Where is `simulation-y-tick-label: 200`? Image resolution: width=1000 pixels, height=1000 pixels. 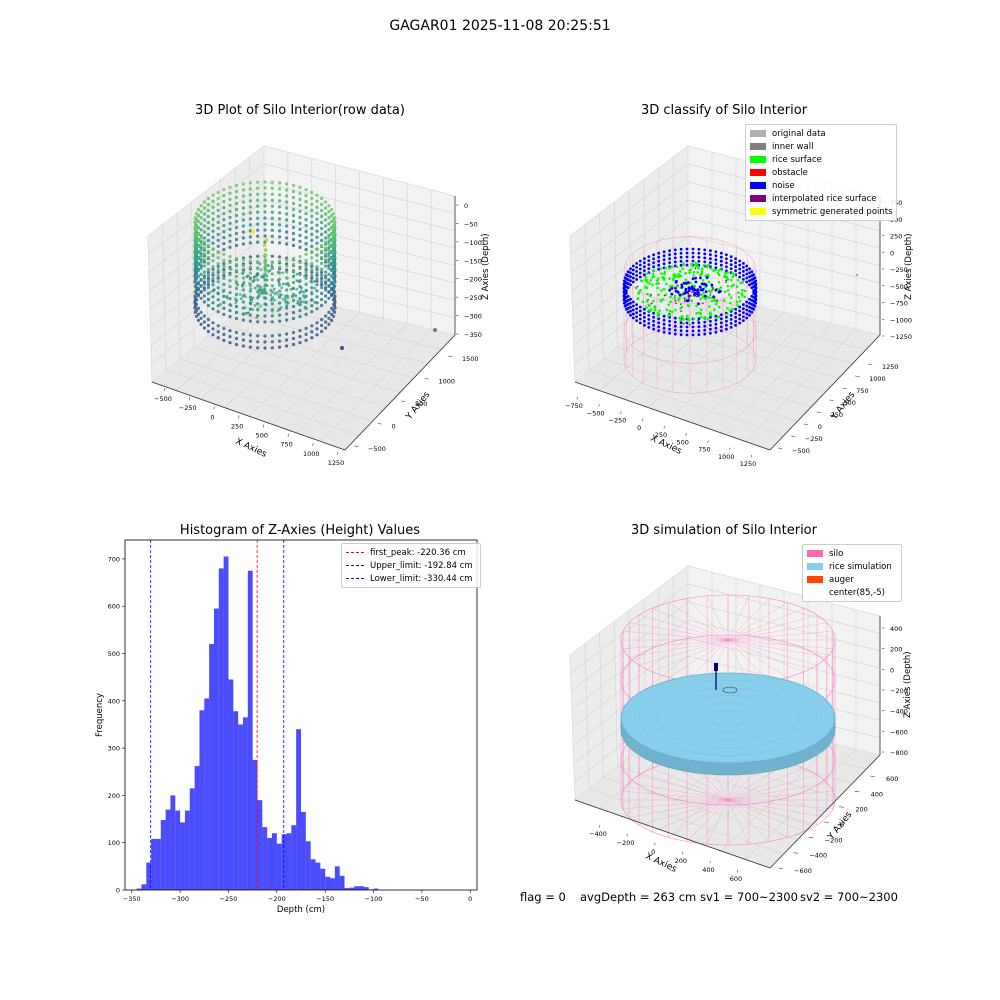
simulation-y-tick-label: 200 is located at coordinates (861, 810).